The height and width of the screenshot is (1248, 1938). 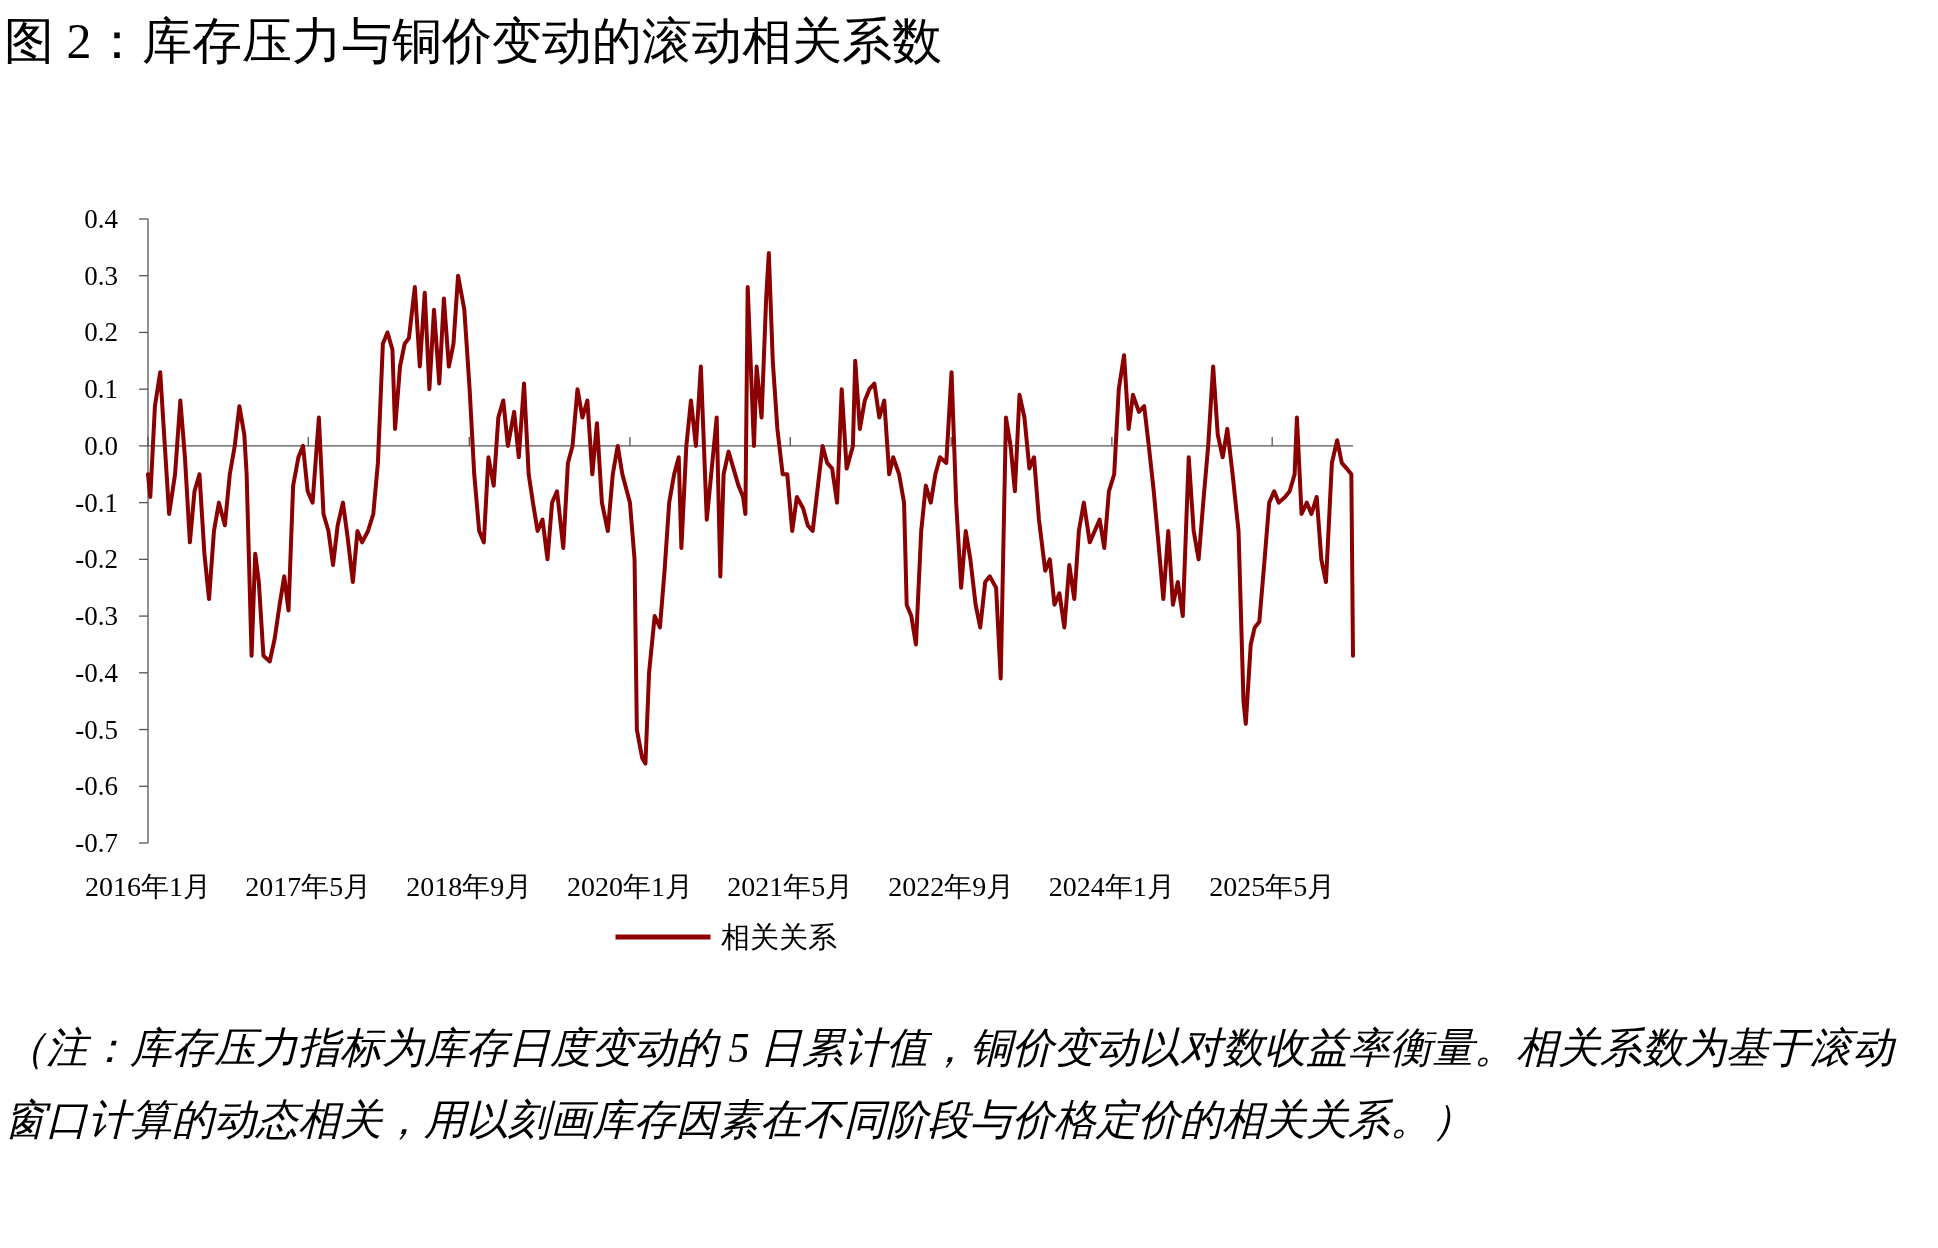 What do you see at coordinates (790, 886) in the screenshot?
I see `x-tick-label: 2021年5月` at bounding box center [790, 886].